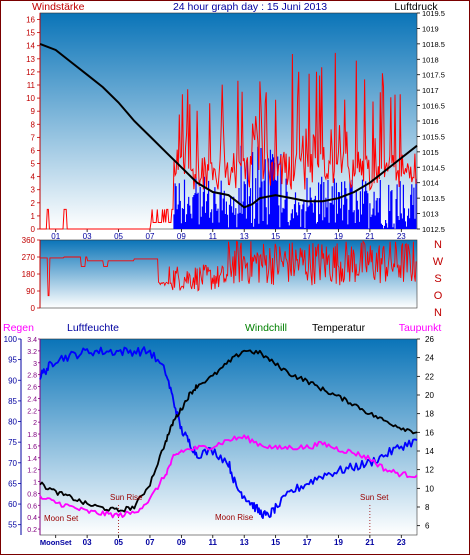  I want to click on wind-direction-line, so click(228, 268).